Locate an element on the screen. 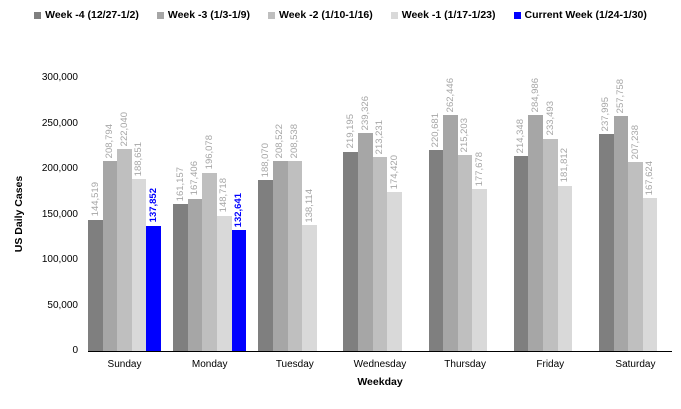  bar-slot: 220,681 is located at coordinates (436, 214).